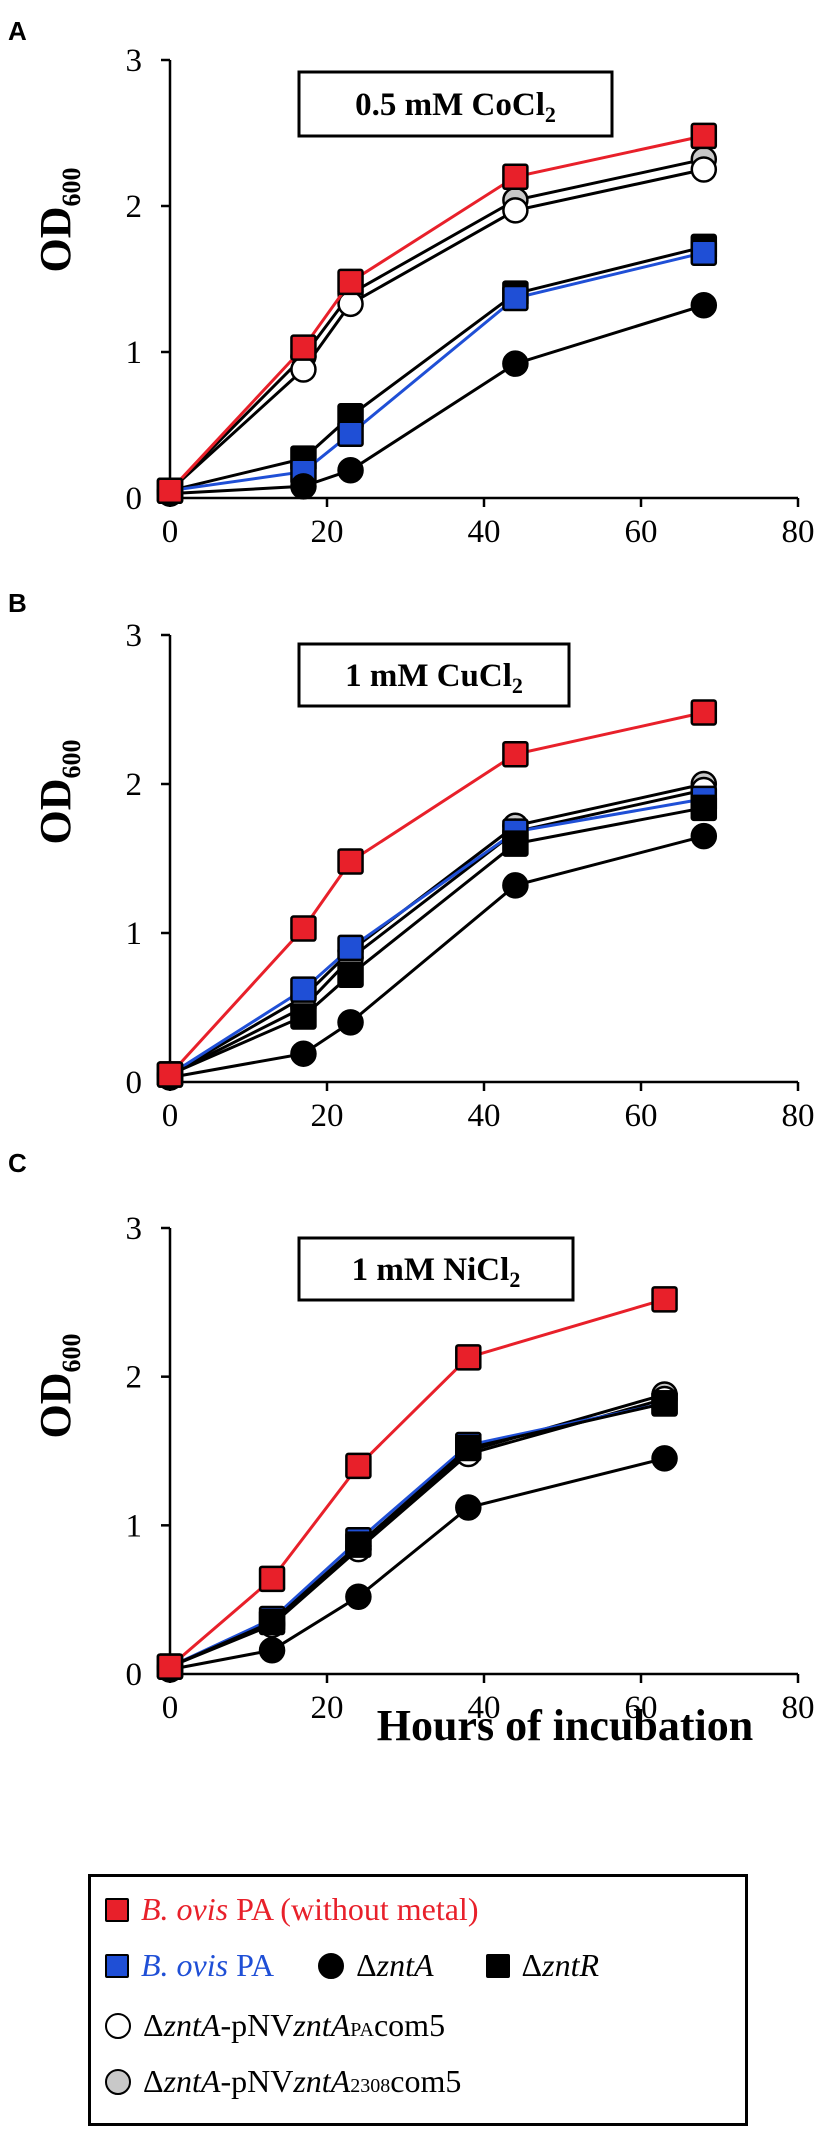 The image size is (839, 2133). What do you see at coordinates (497, 1965) in the screenshot?
I see `legend-marker-black-square` at bounding box center [497, 1965].